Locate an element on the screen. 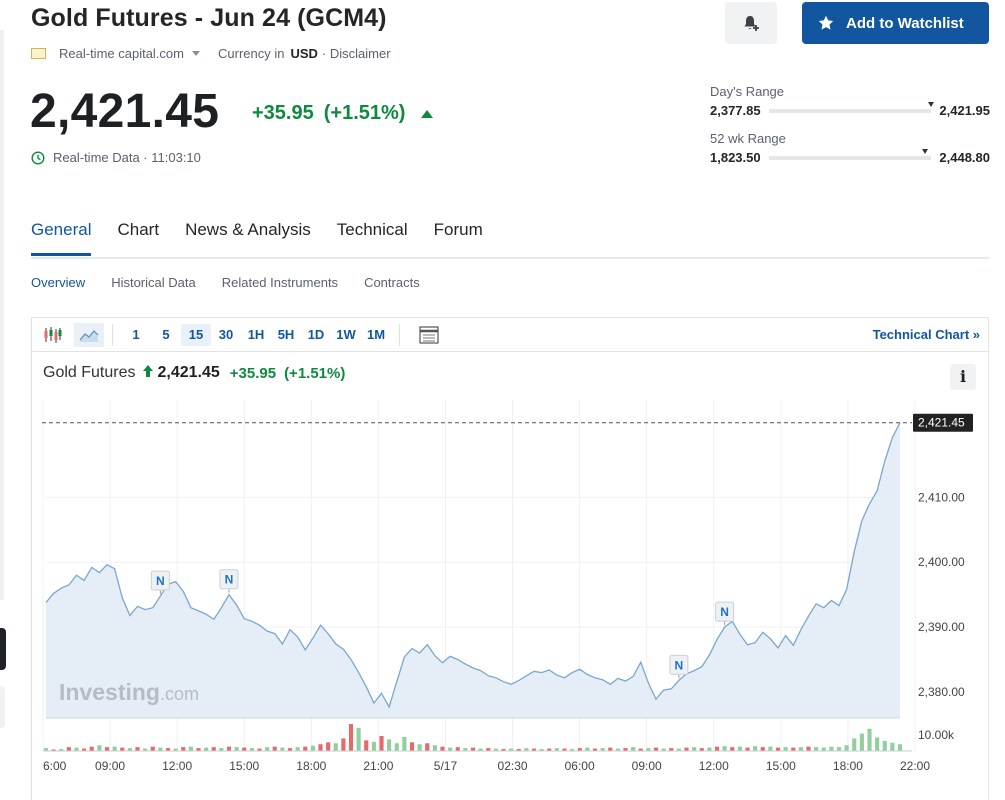 The width and height of the screenshot is (1005, 800). subtab-contracts: Contracts is located at coordinates (392, 282).